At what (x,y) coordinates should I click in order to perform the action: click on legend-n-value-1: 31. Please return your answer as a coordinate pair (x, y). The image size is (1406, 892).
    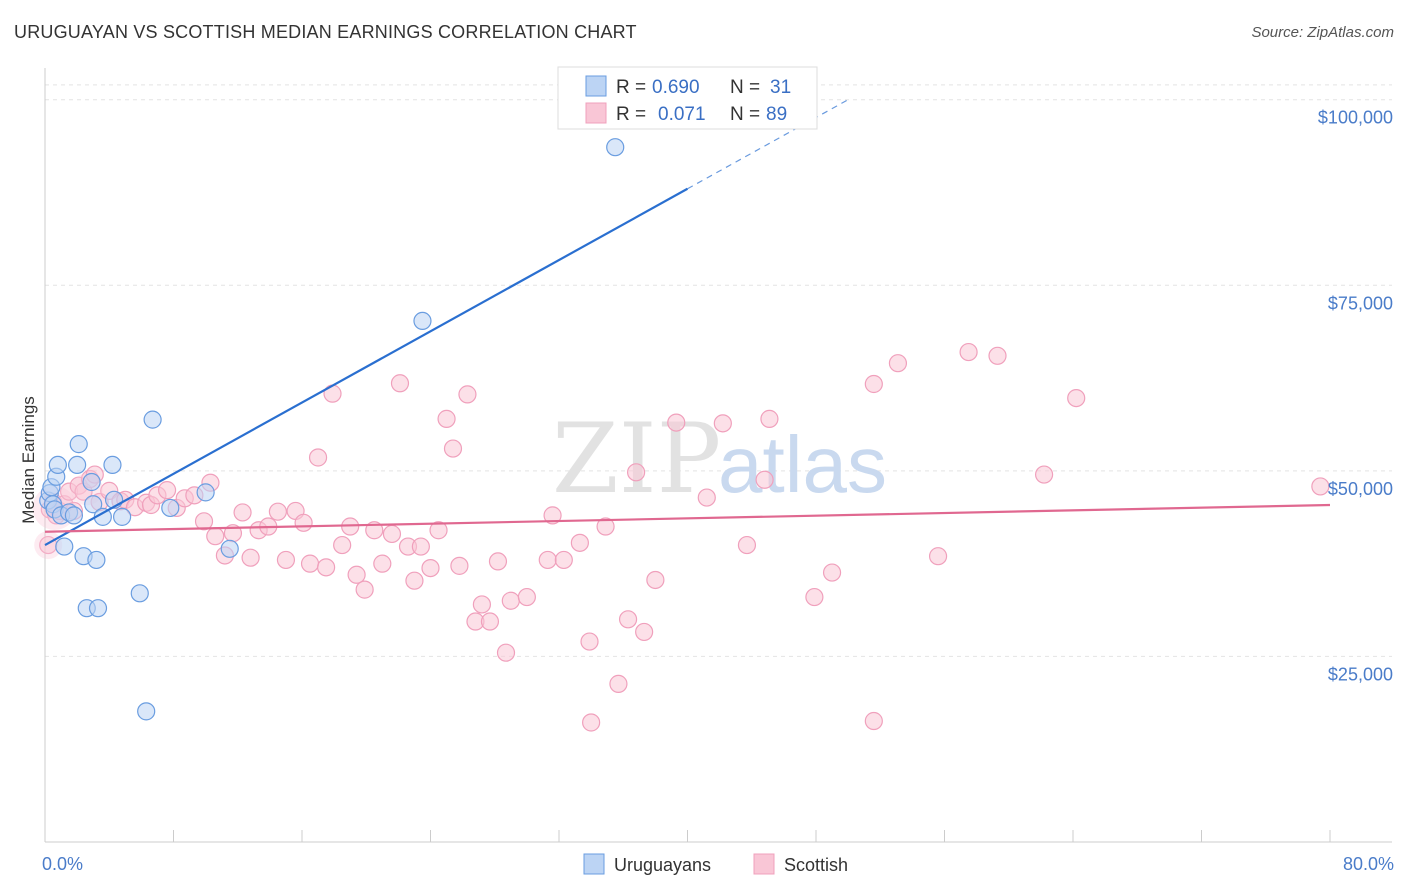
    Looking at the image, I should click on (780, 87).